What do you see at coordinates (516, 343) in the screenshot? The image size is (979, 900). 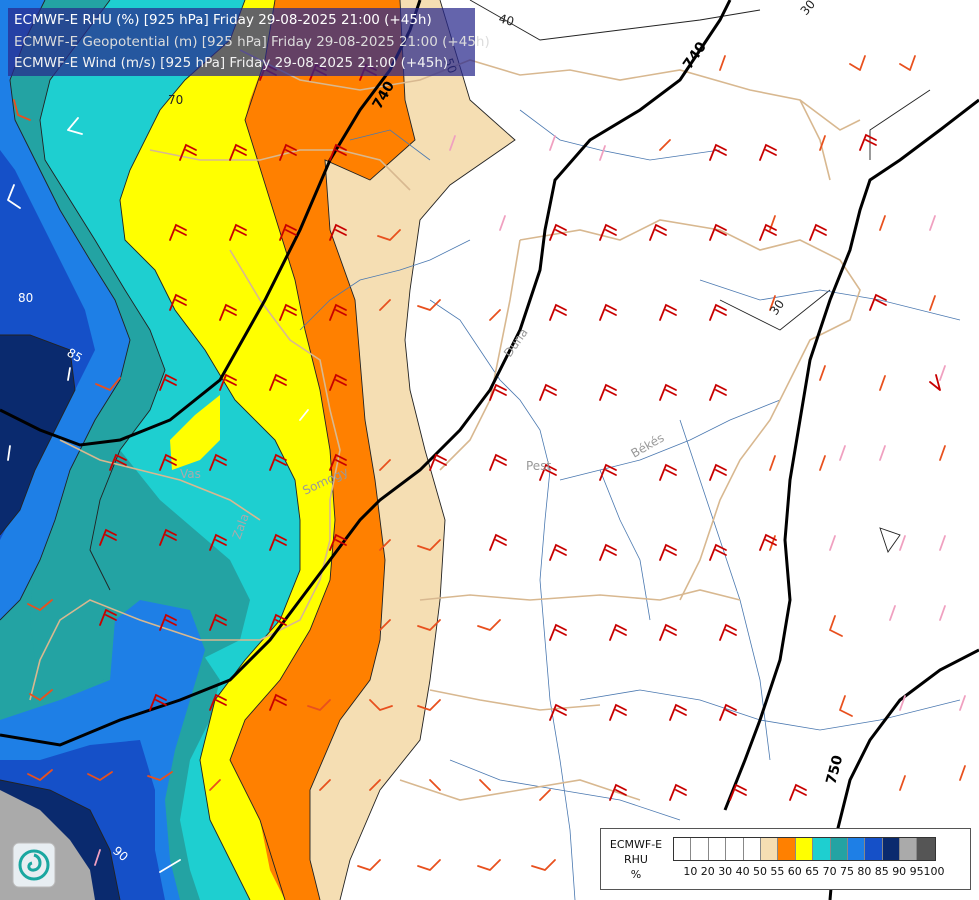 I see `place-label-duna: Duna` at bounding box center [516, 343].